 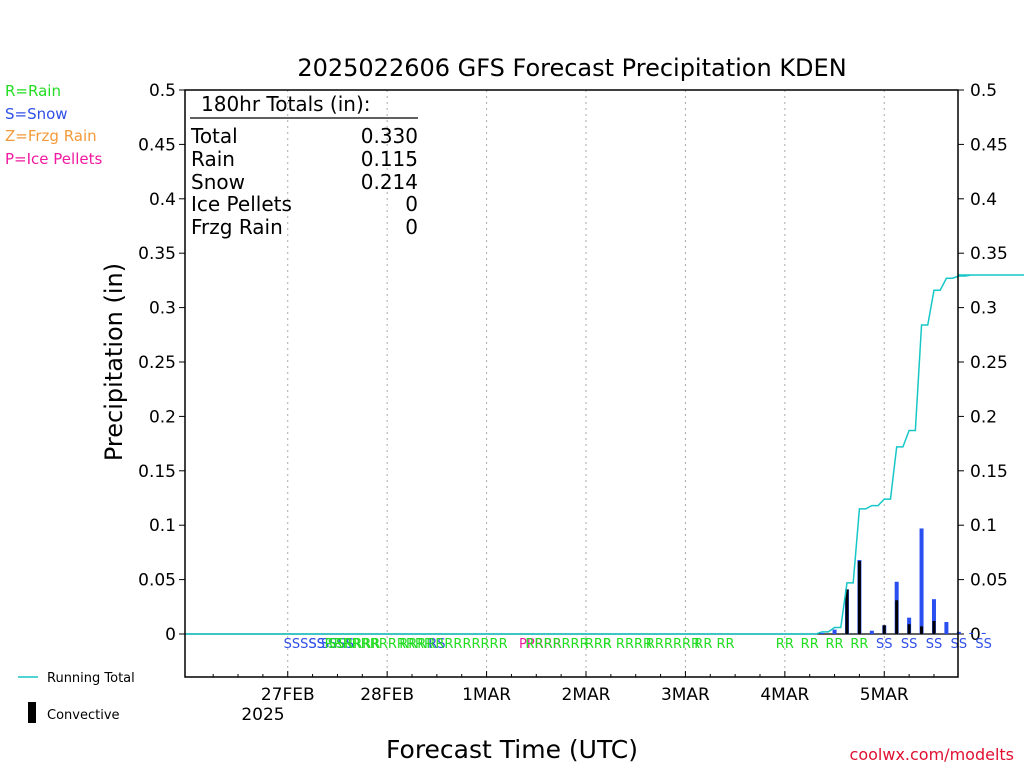 What do you see at coordinates (157, 145) in the screenshot?
I see `y-tick-label-left: 0.45` at bounding box center [157, 145].